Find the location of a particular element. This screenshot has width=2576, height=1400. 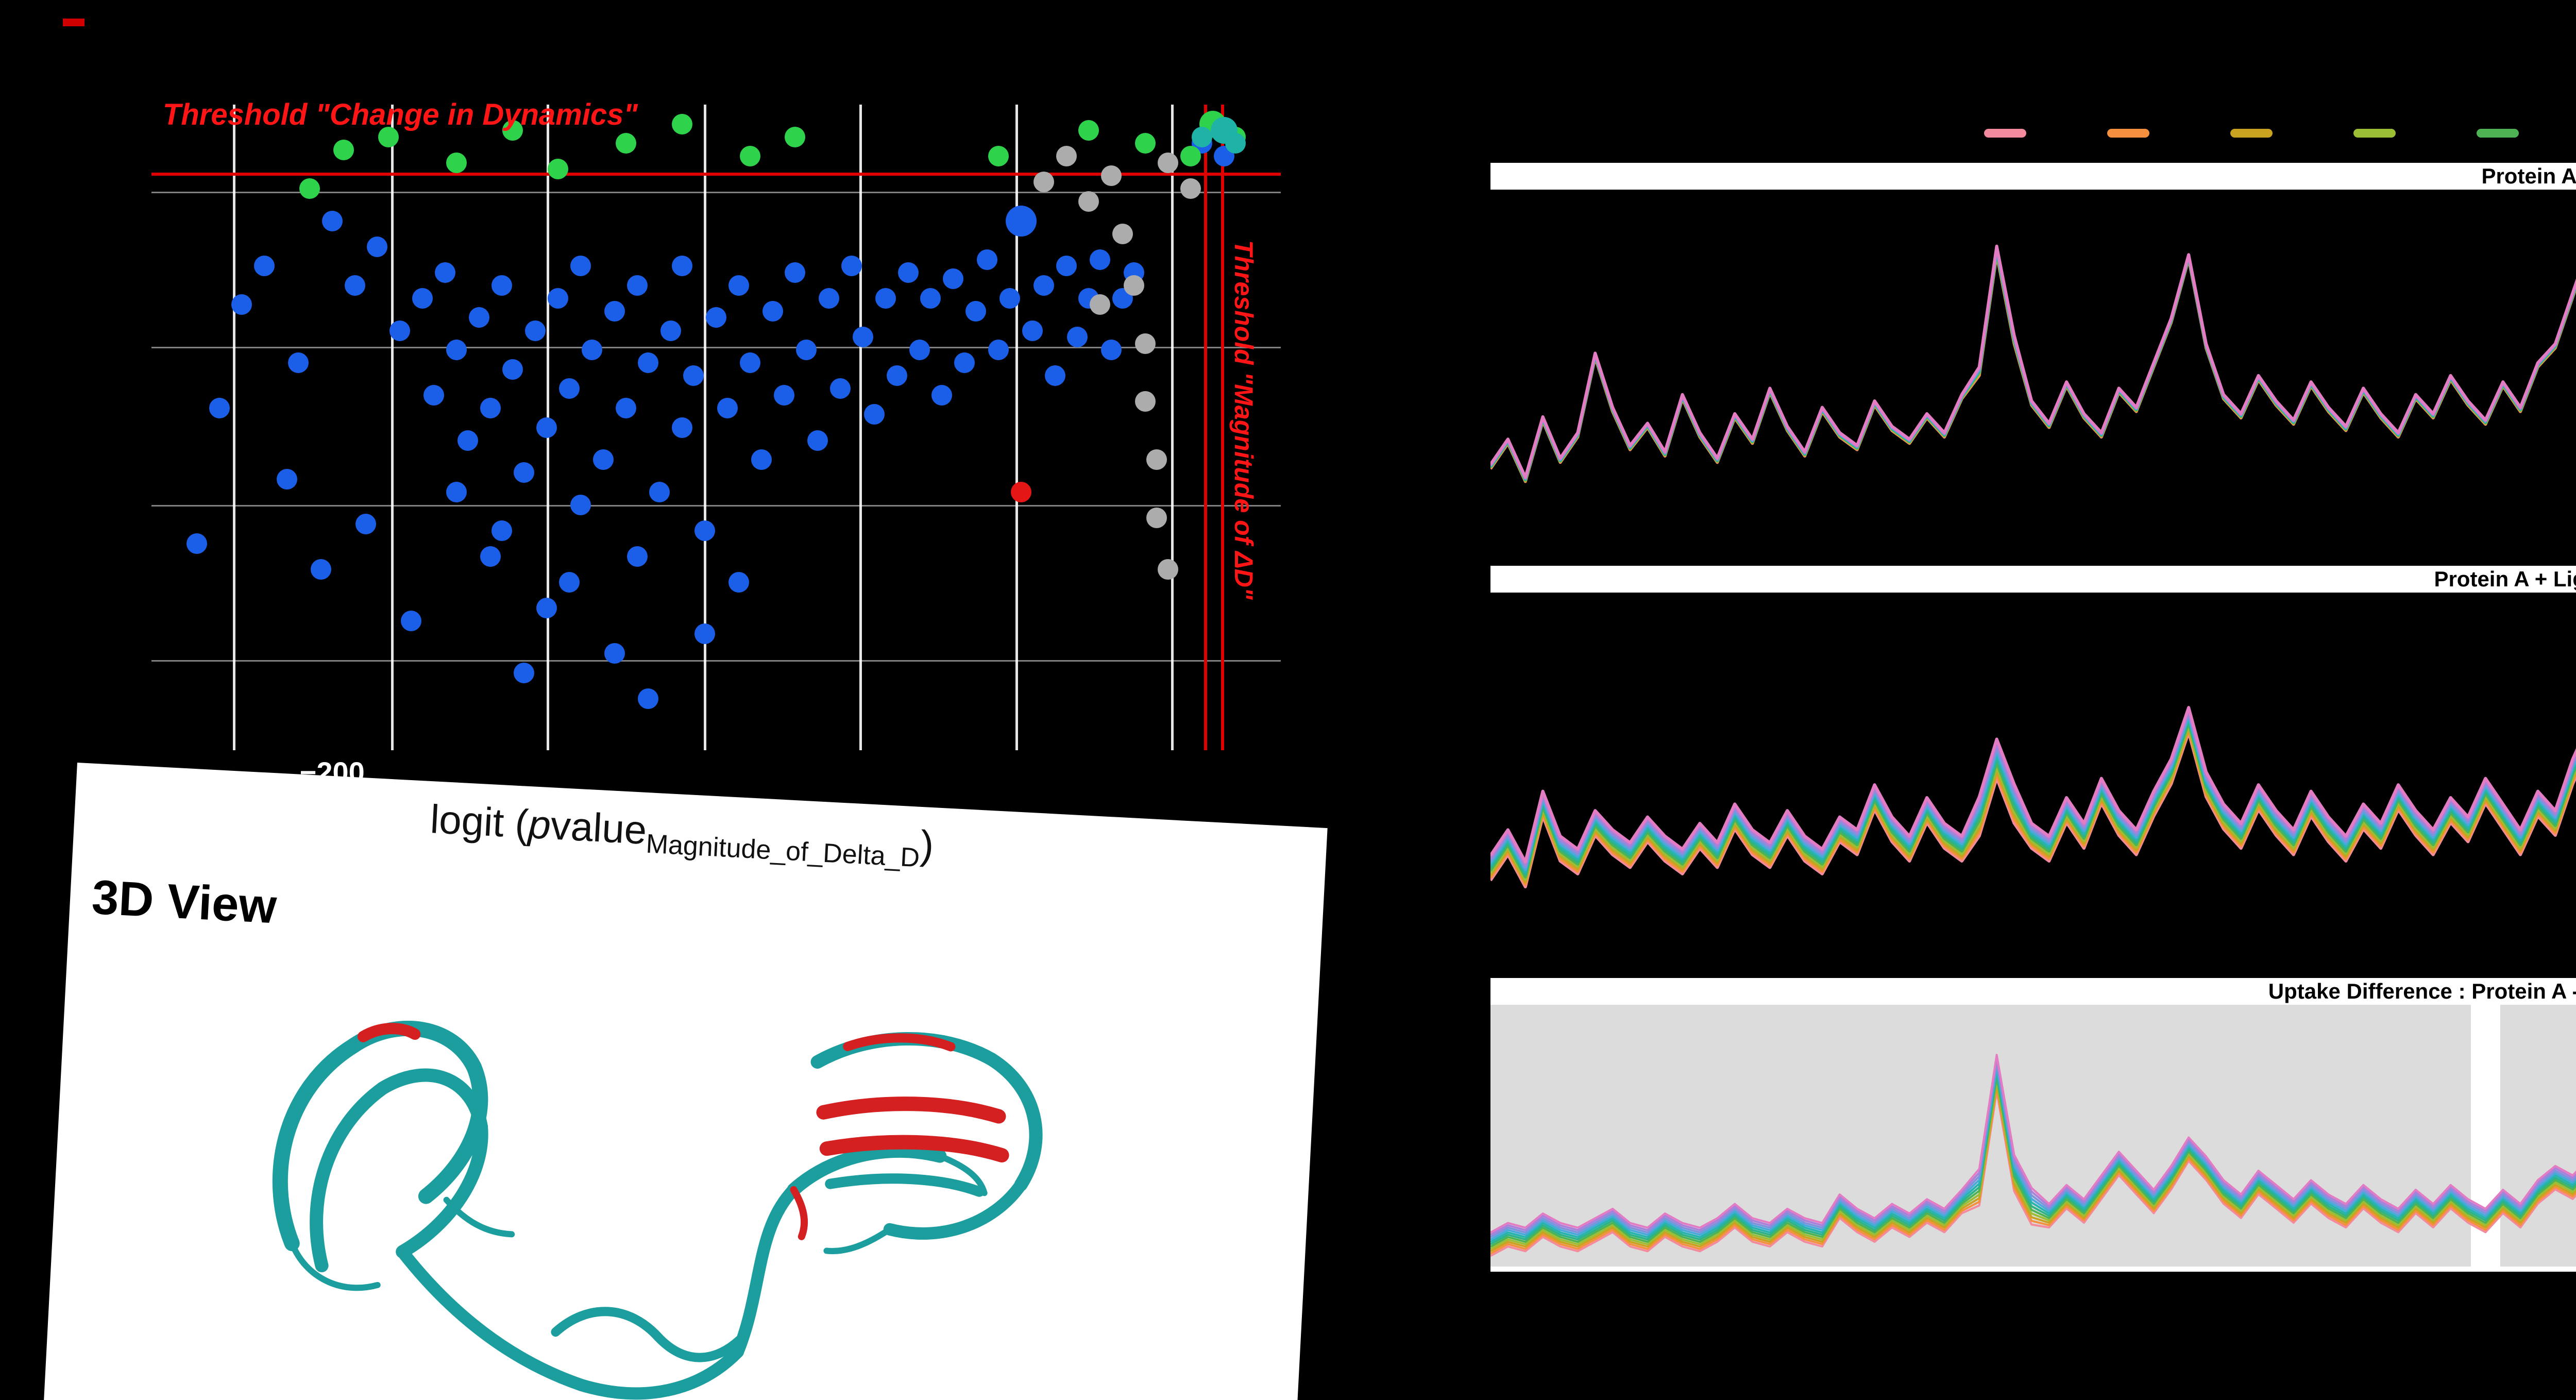

uptake-difference-chart is located at coordinates (2033, 1136).